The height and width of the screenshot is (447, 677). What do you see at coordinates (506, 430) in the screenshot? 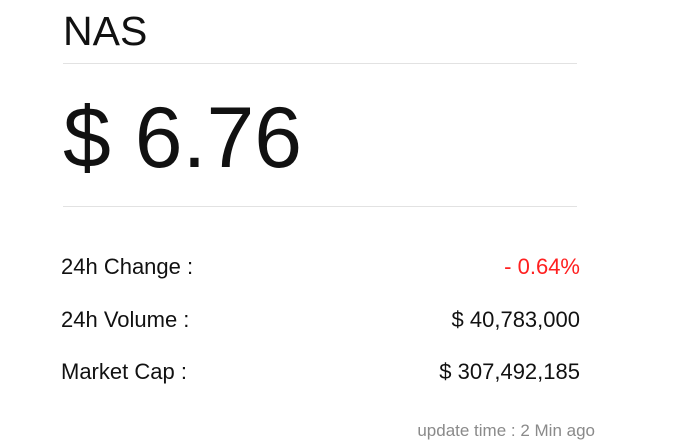
I see `update-time: update time : 2 Min ago` at bounding box center [506, 430].